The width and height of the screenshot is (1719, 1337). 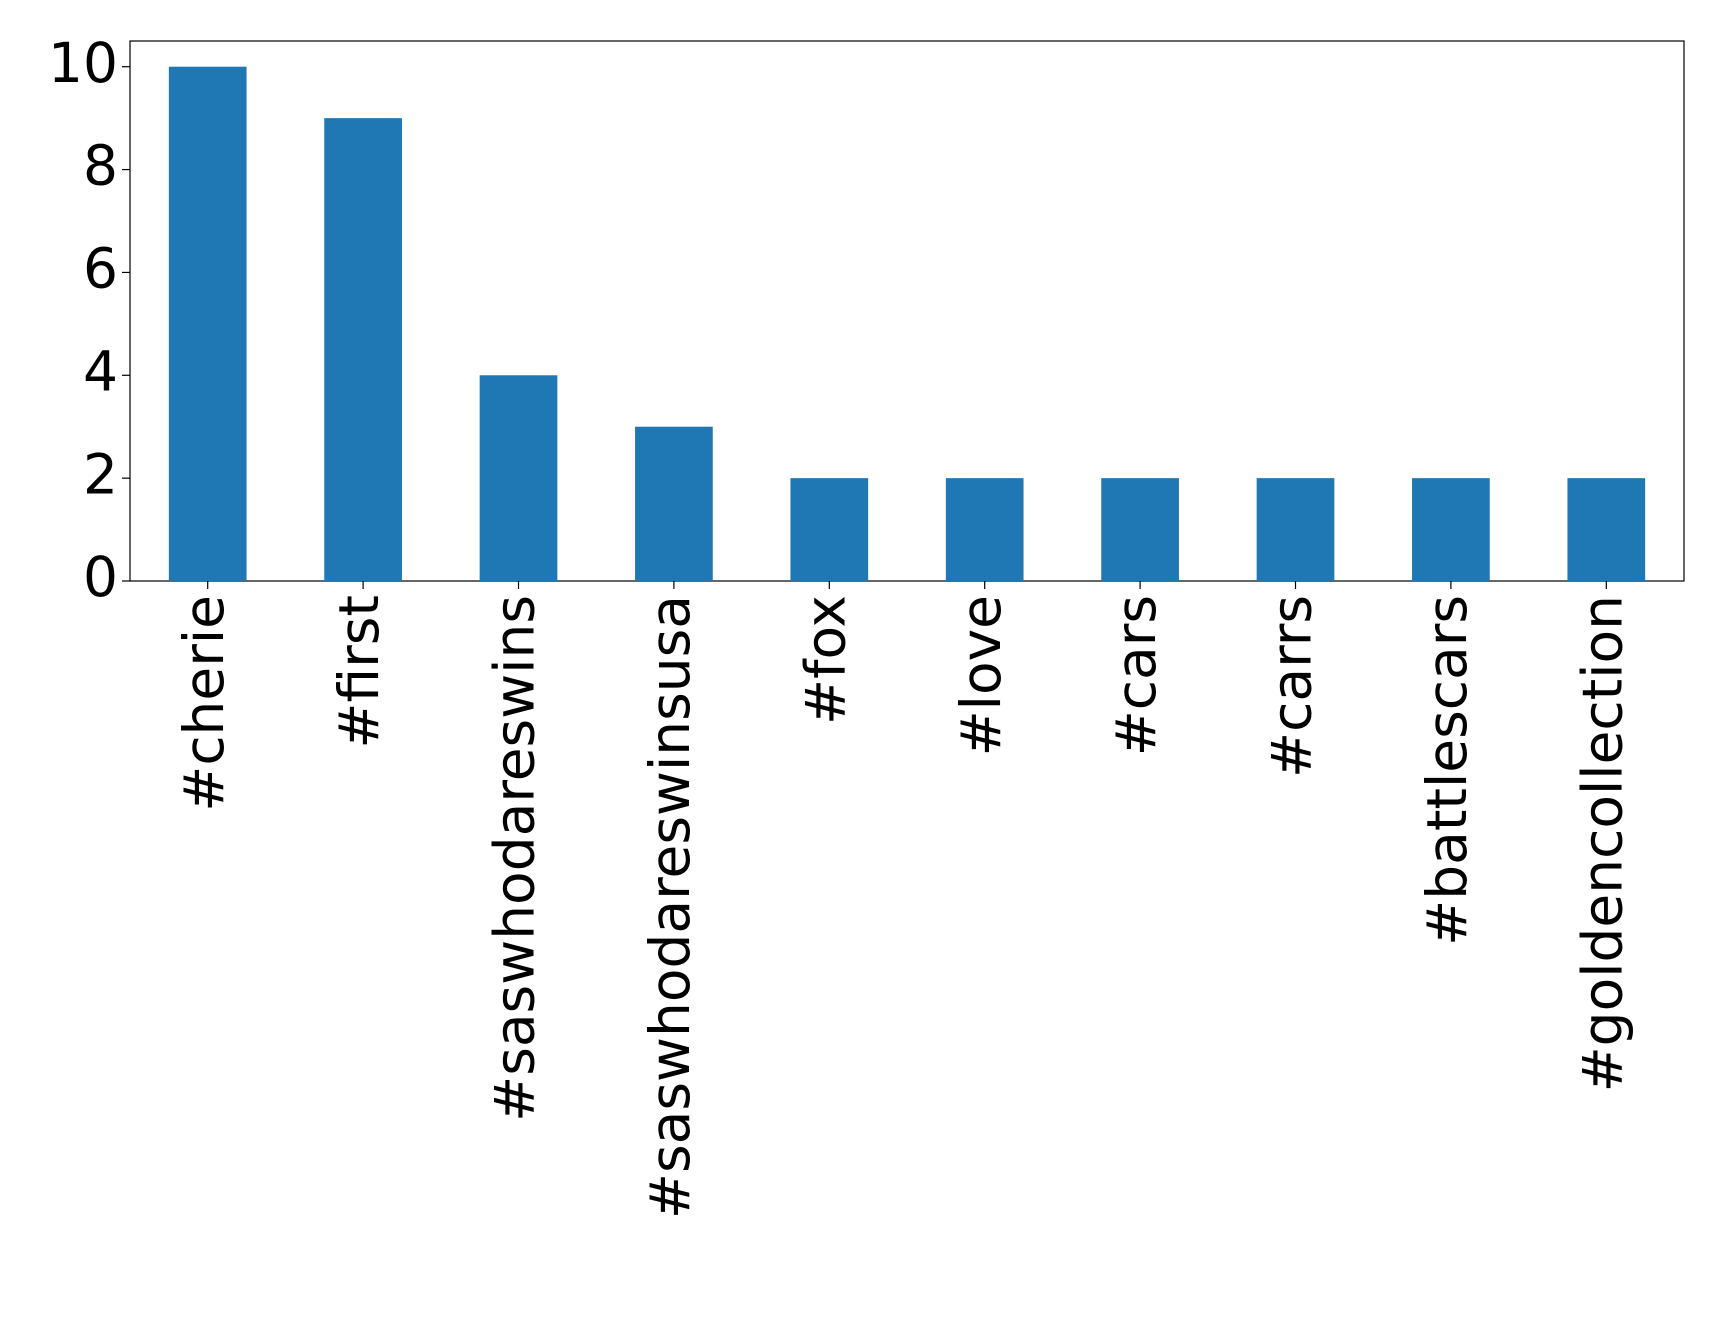 I want to click on x-tick-label: #battlescars, so click(x=1447, y=770).